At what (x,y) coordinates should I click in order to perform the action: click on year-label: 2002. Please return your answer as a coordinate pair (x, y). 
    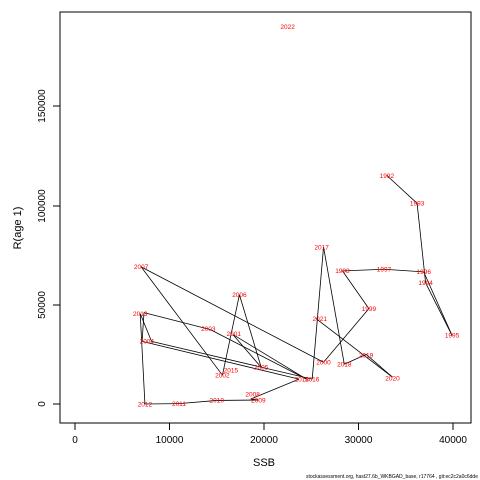
    Looking at the image, I should click on (222, 375).